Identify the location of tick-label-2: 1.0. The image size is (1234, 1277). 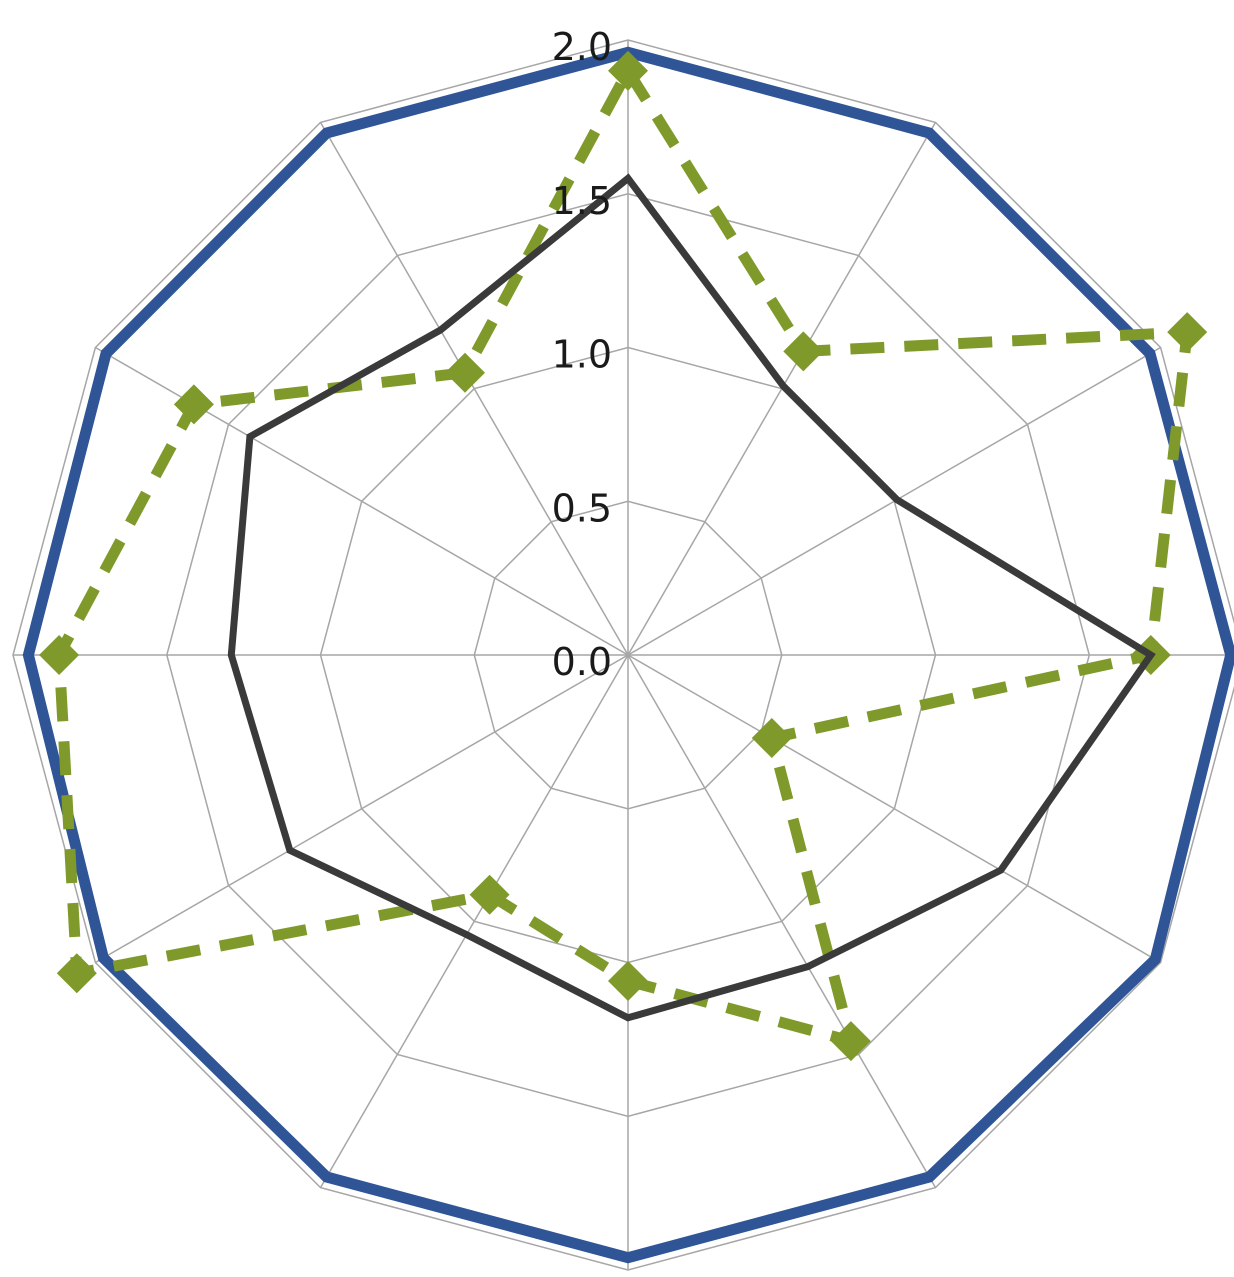
(582, 355).